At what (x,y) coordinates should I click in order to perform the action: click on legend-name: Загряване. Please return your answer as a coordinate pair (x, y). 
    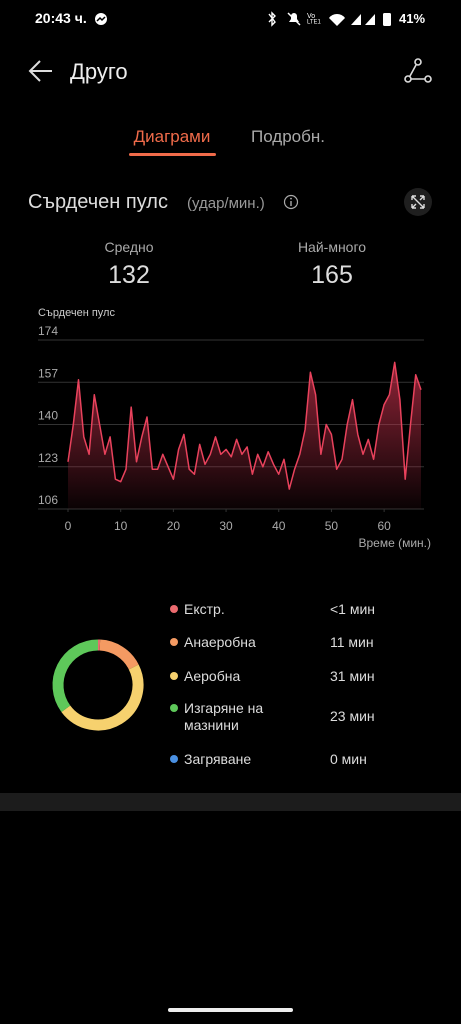
    Looking at the image, I should click on (218, 759).